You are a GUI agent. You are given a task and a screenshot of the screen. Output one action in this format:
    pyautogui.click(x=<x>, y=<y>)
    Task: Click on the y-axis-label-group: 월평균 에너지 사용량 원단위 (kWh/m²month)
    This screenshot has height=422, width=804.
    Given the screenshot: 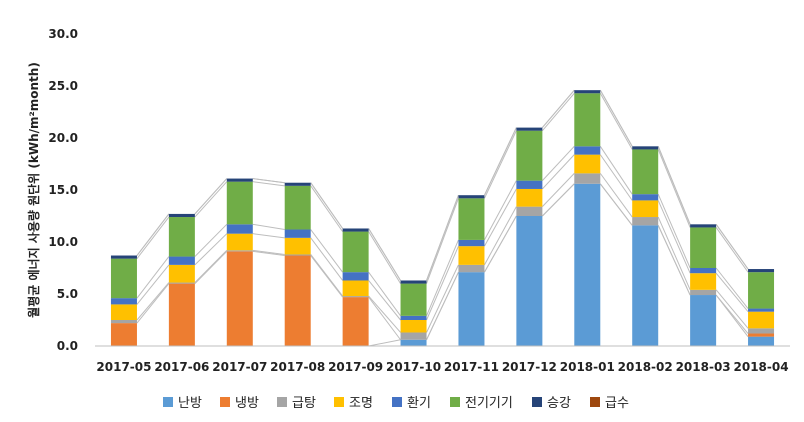 What is the action you would take?
    pyautogui.click(x=33, y=190)
    